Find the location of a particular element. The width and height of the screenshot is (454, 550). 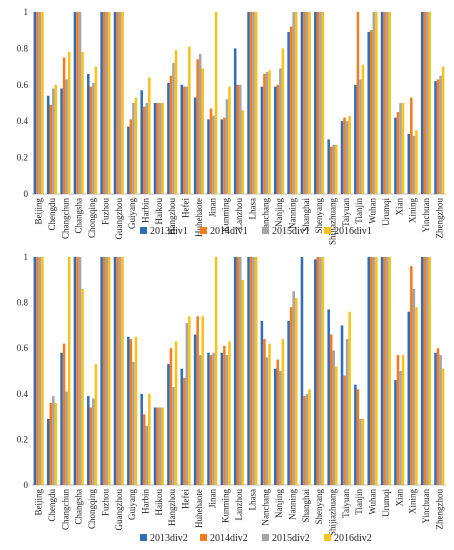

x-tick-label: Harbin is located at coordinates (146, 210).